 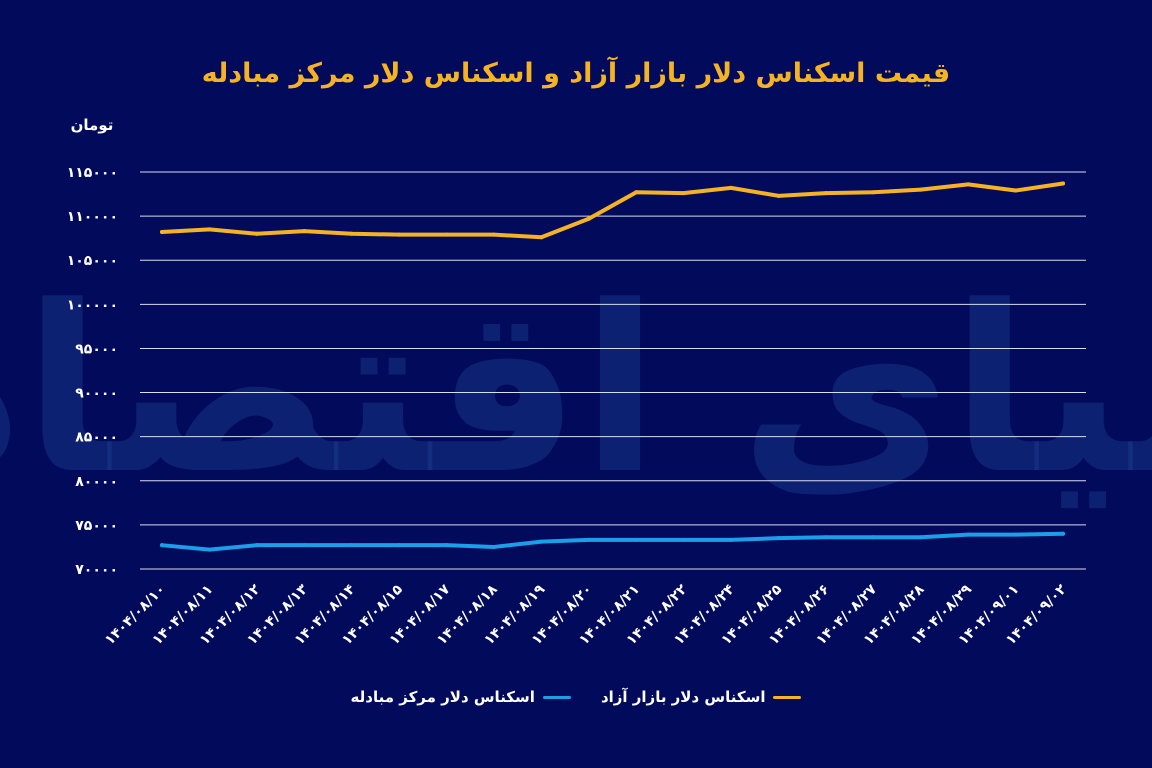 What do you see at coordinates (556, 697) in the screenshot?
I see `legend-swatch-exchange-center` at bounding box center [556, 697].